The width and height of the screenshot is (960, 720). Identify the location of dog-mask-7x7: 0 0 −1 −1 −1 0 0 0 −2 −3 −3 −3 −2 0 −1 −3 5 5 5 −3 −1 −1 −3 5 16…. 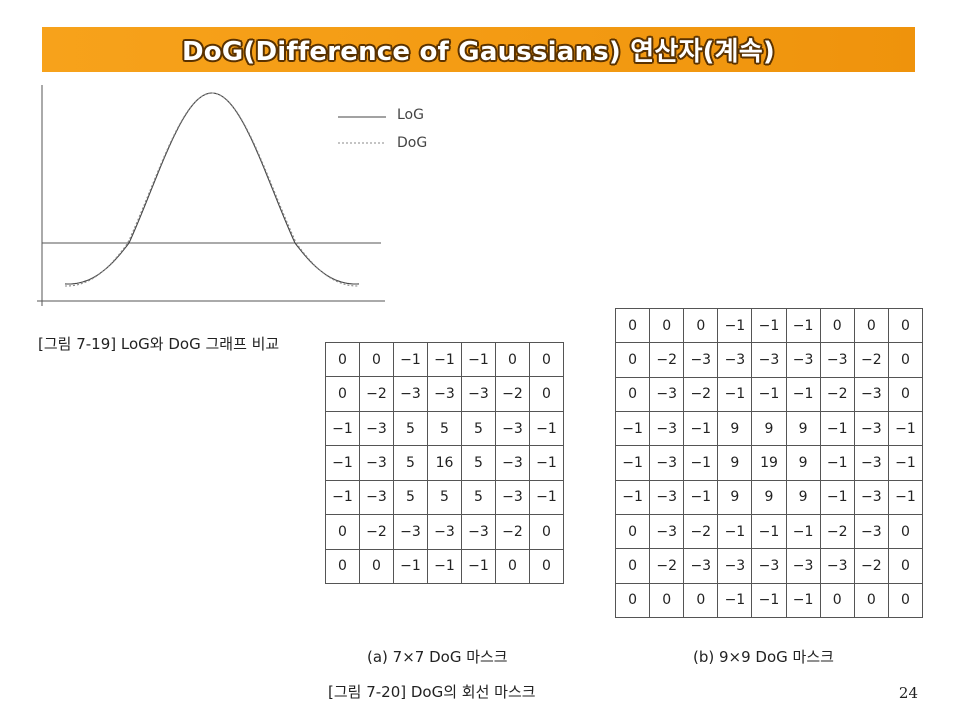
(444, 463).